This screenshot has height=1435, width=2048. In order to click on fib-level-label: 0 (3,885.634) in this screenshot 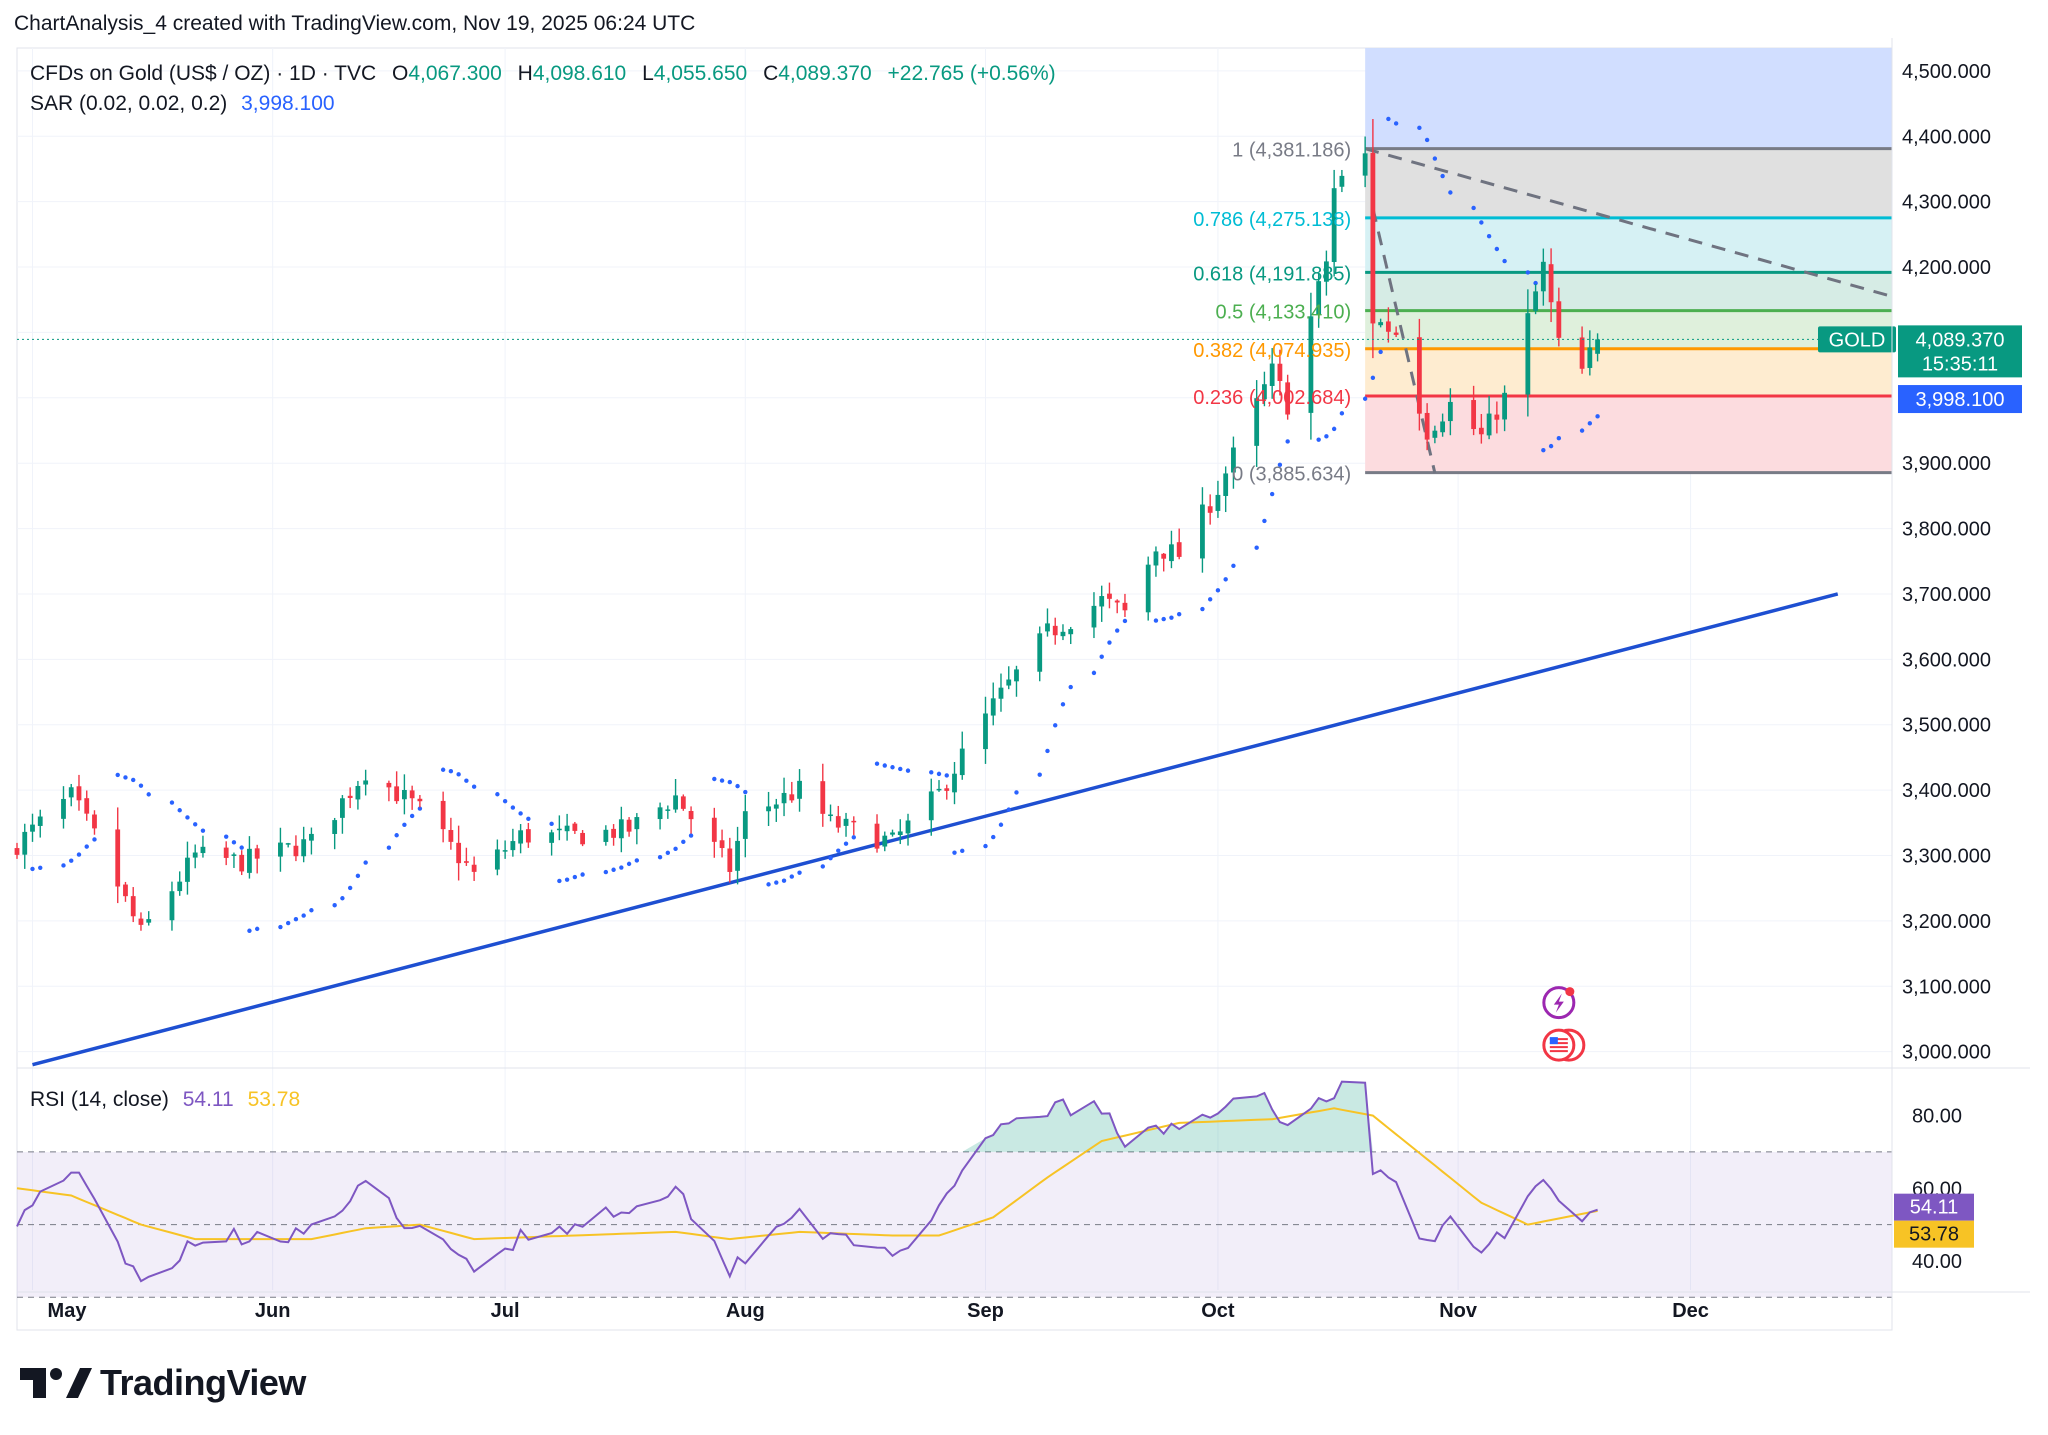, I will do `click(1291, 475)`.